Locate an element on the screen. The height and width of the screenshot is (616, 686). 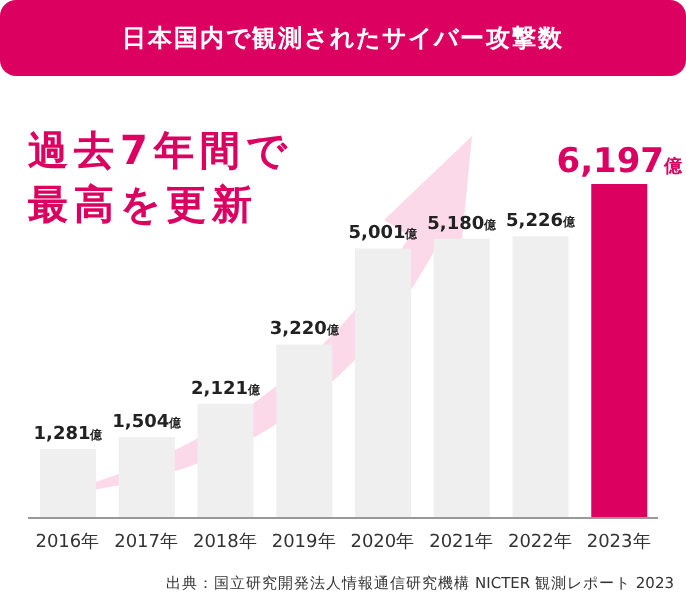
x-tick-label: 2019年 is located at coordinates (303, 541).